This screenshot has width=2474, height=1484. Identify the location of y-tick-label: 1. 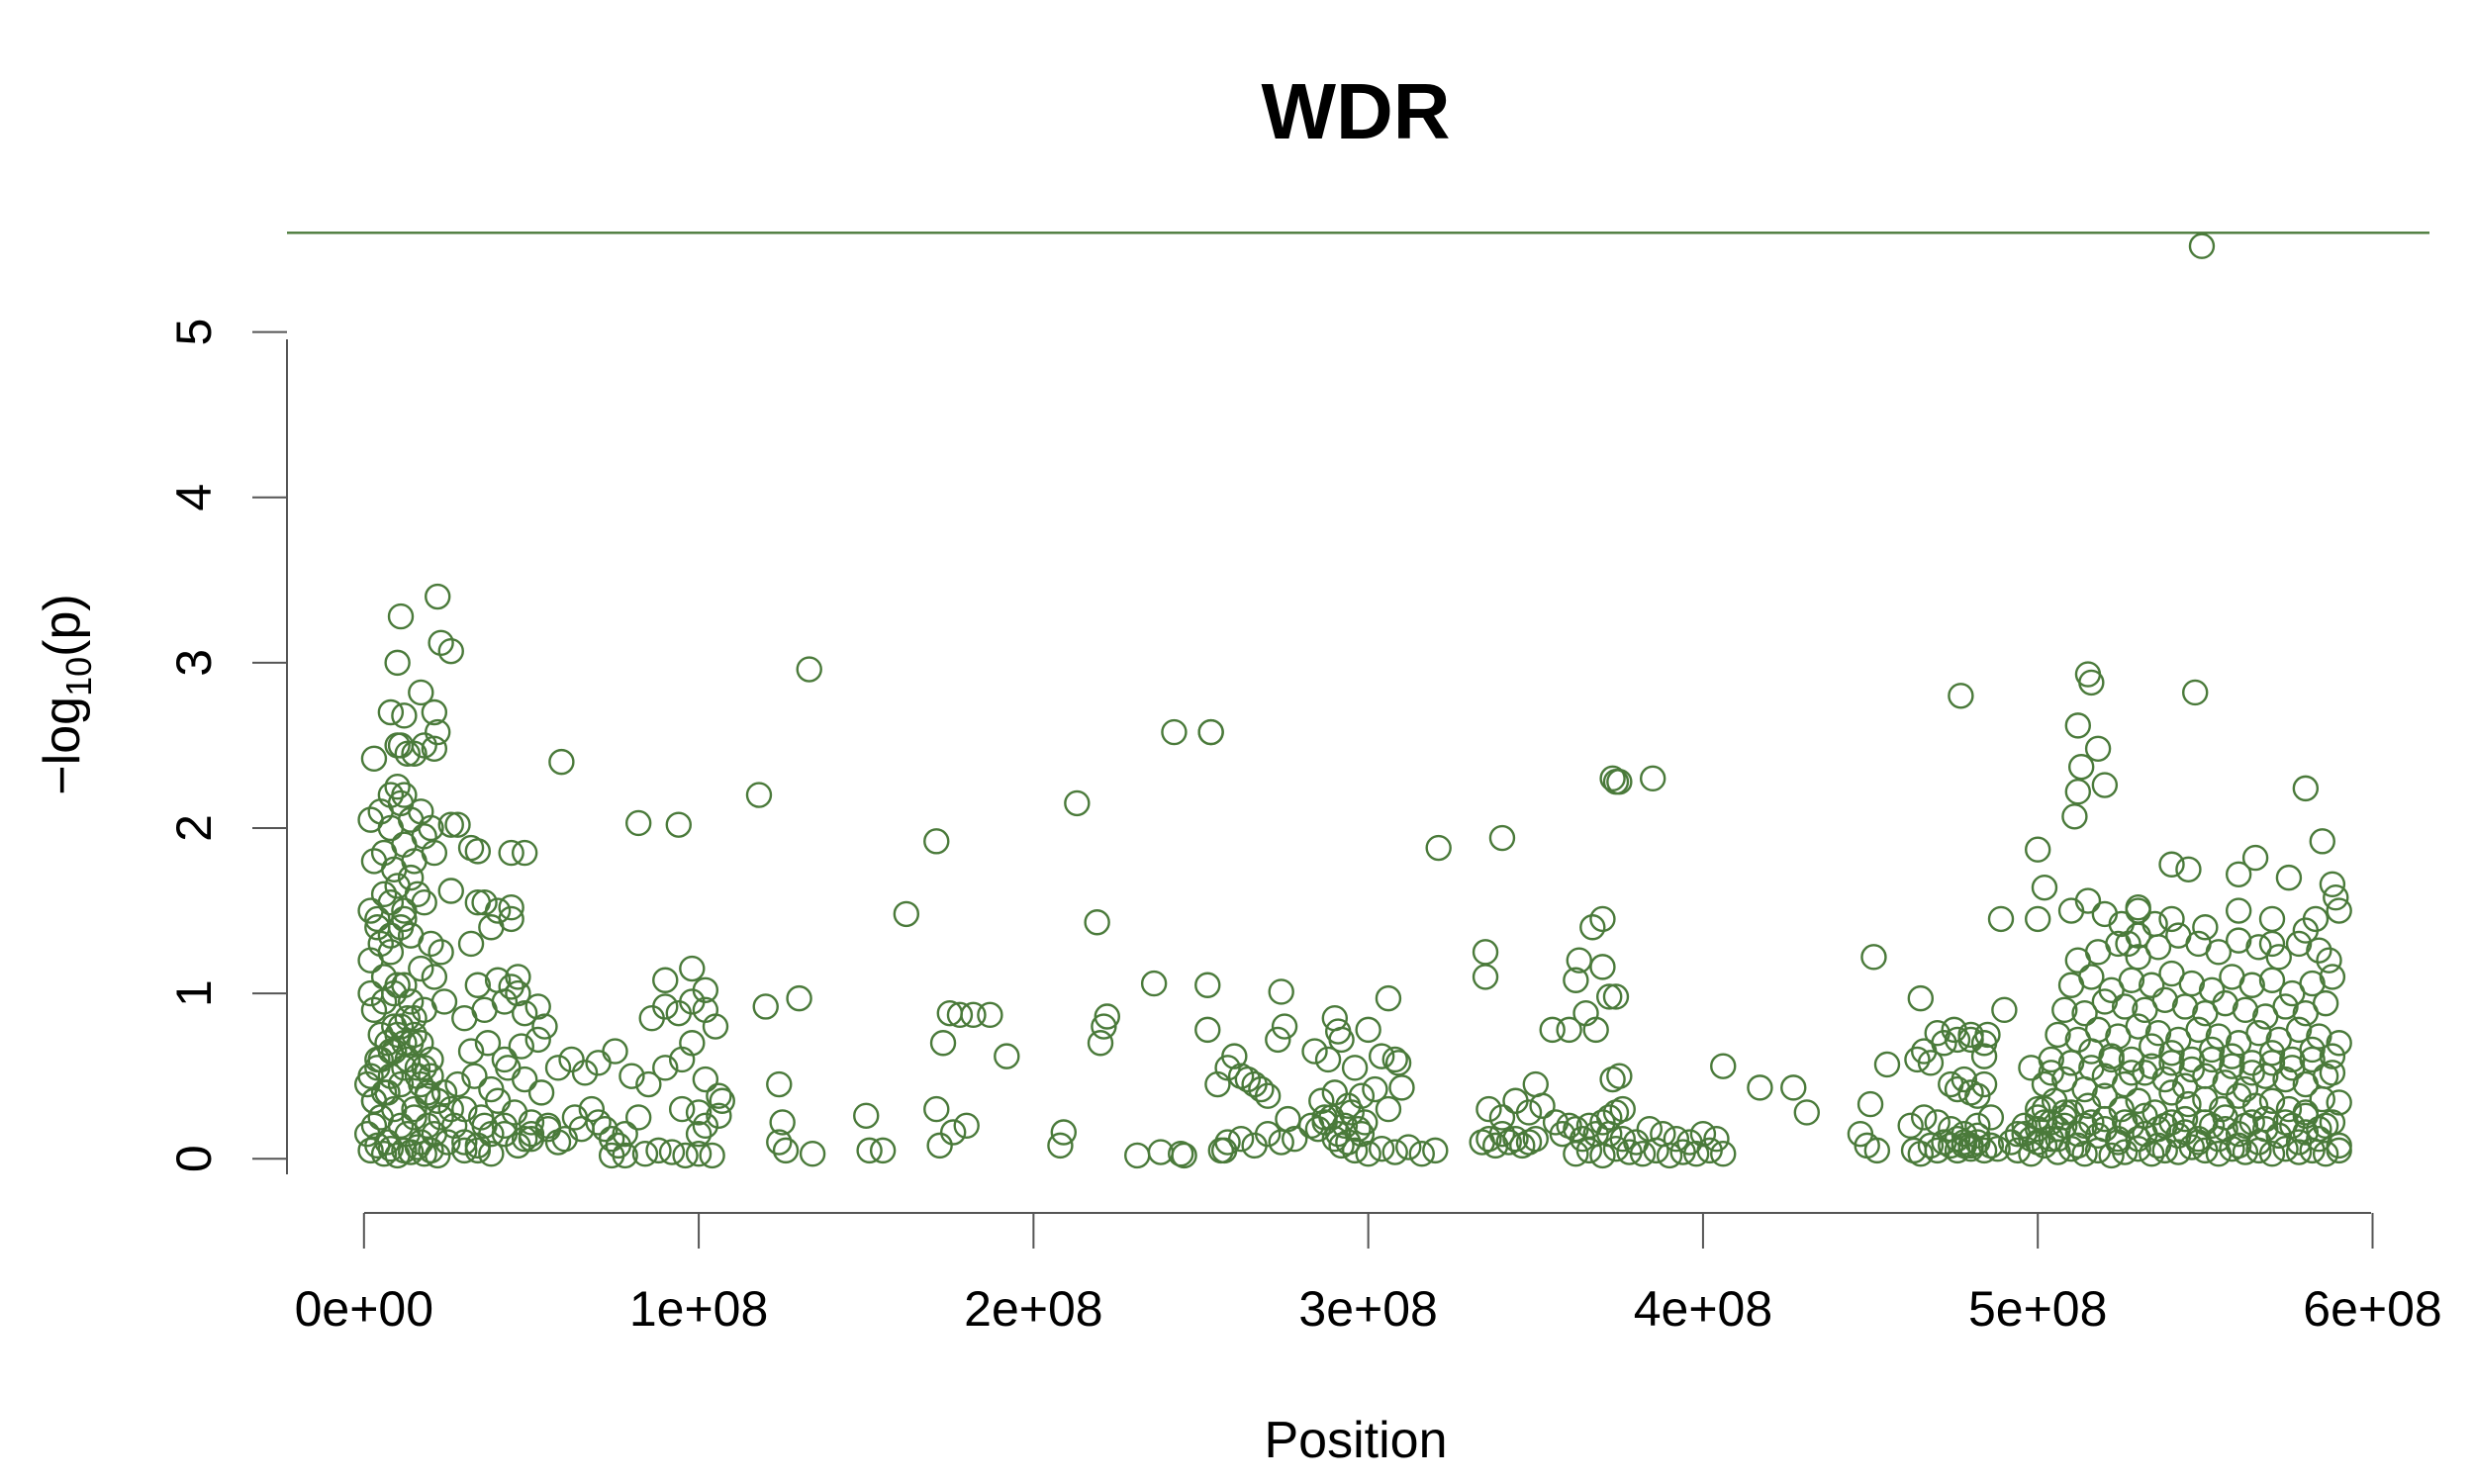
(194, 993).